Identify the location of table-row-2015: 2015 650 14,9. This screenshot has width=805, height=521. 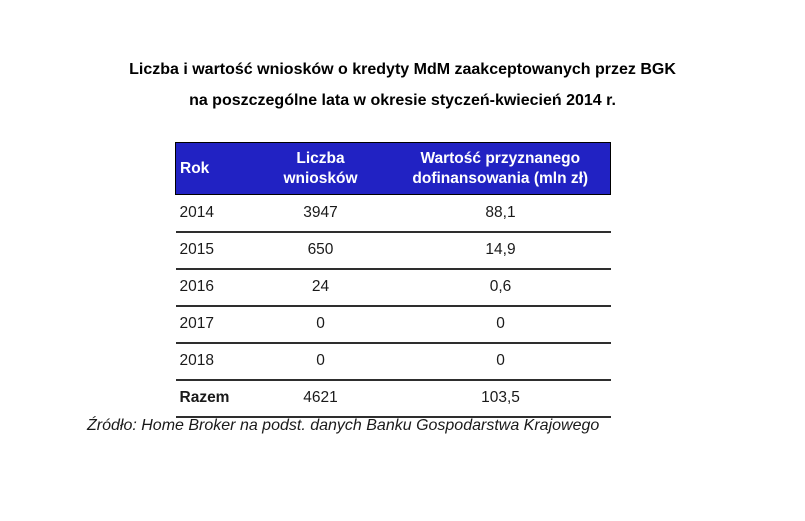
(393, 250).